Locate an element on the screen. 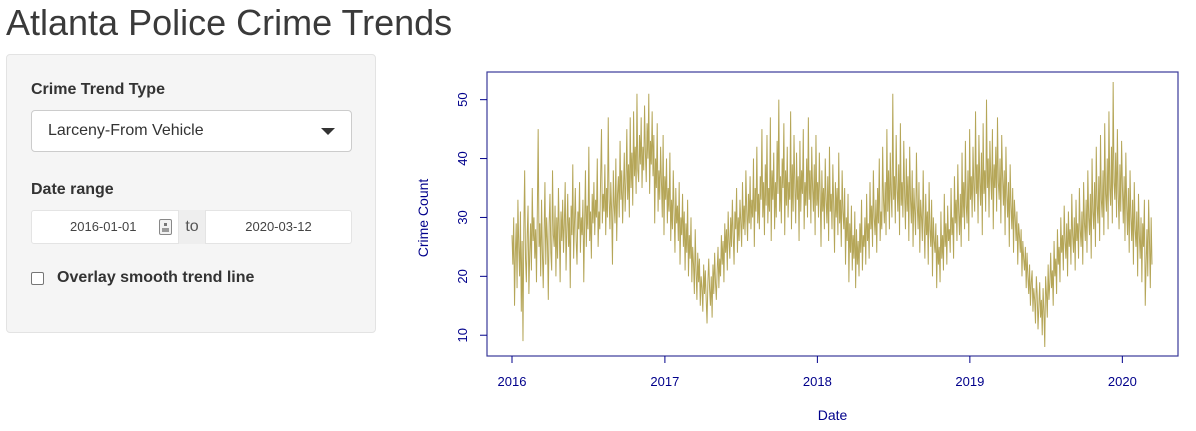  start-date-input: 2016-01-01 is located at coordinates (105, 227).